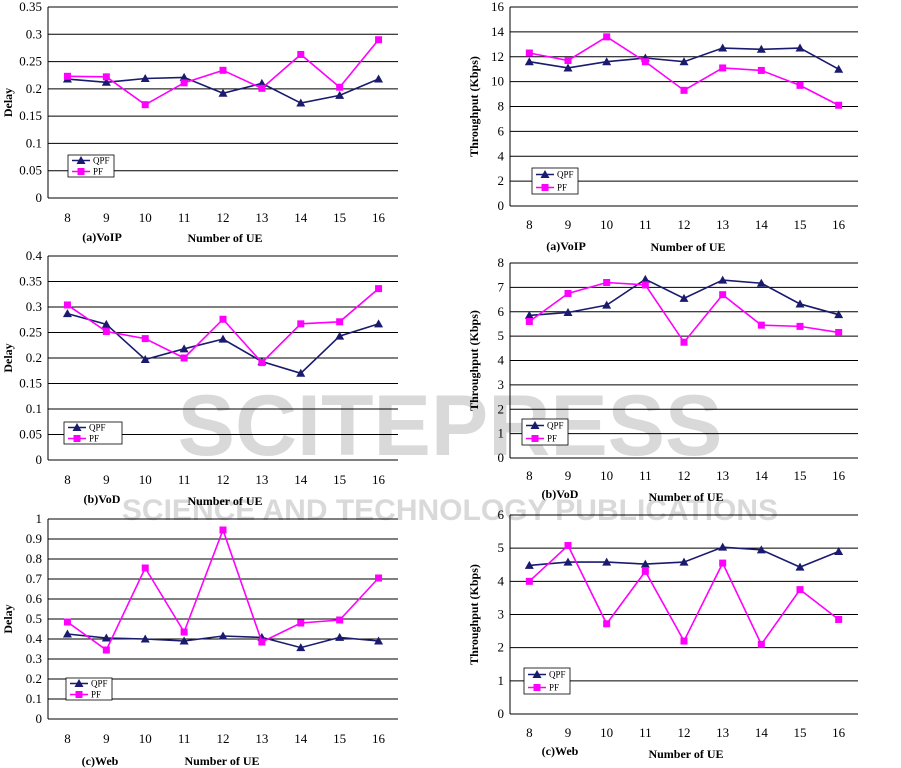  Describe the element at coordinates (501, 680) in the screenshot. I see `y-tick-label: 1` at that location.